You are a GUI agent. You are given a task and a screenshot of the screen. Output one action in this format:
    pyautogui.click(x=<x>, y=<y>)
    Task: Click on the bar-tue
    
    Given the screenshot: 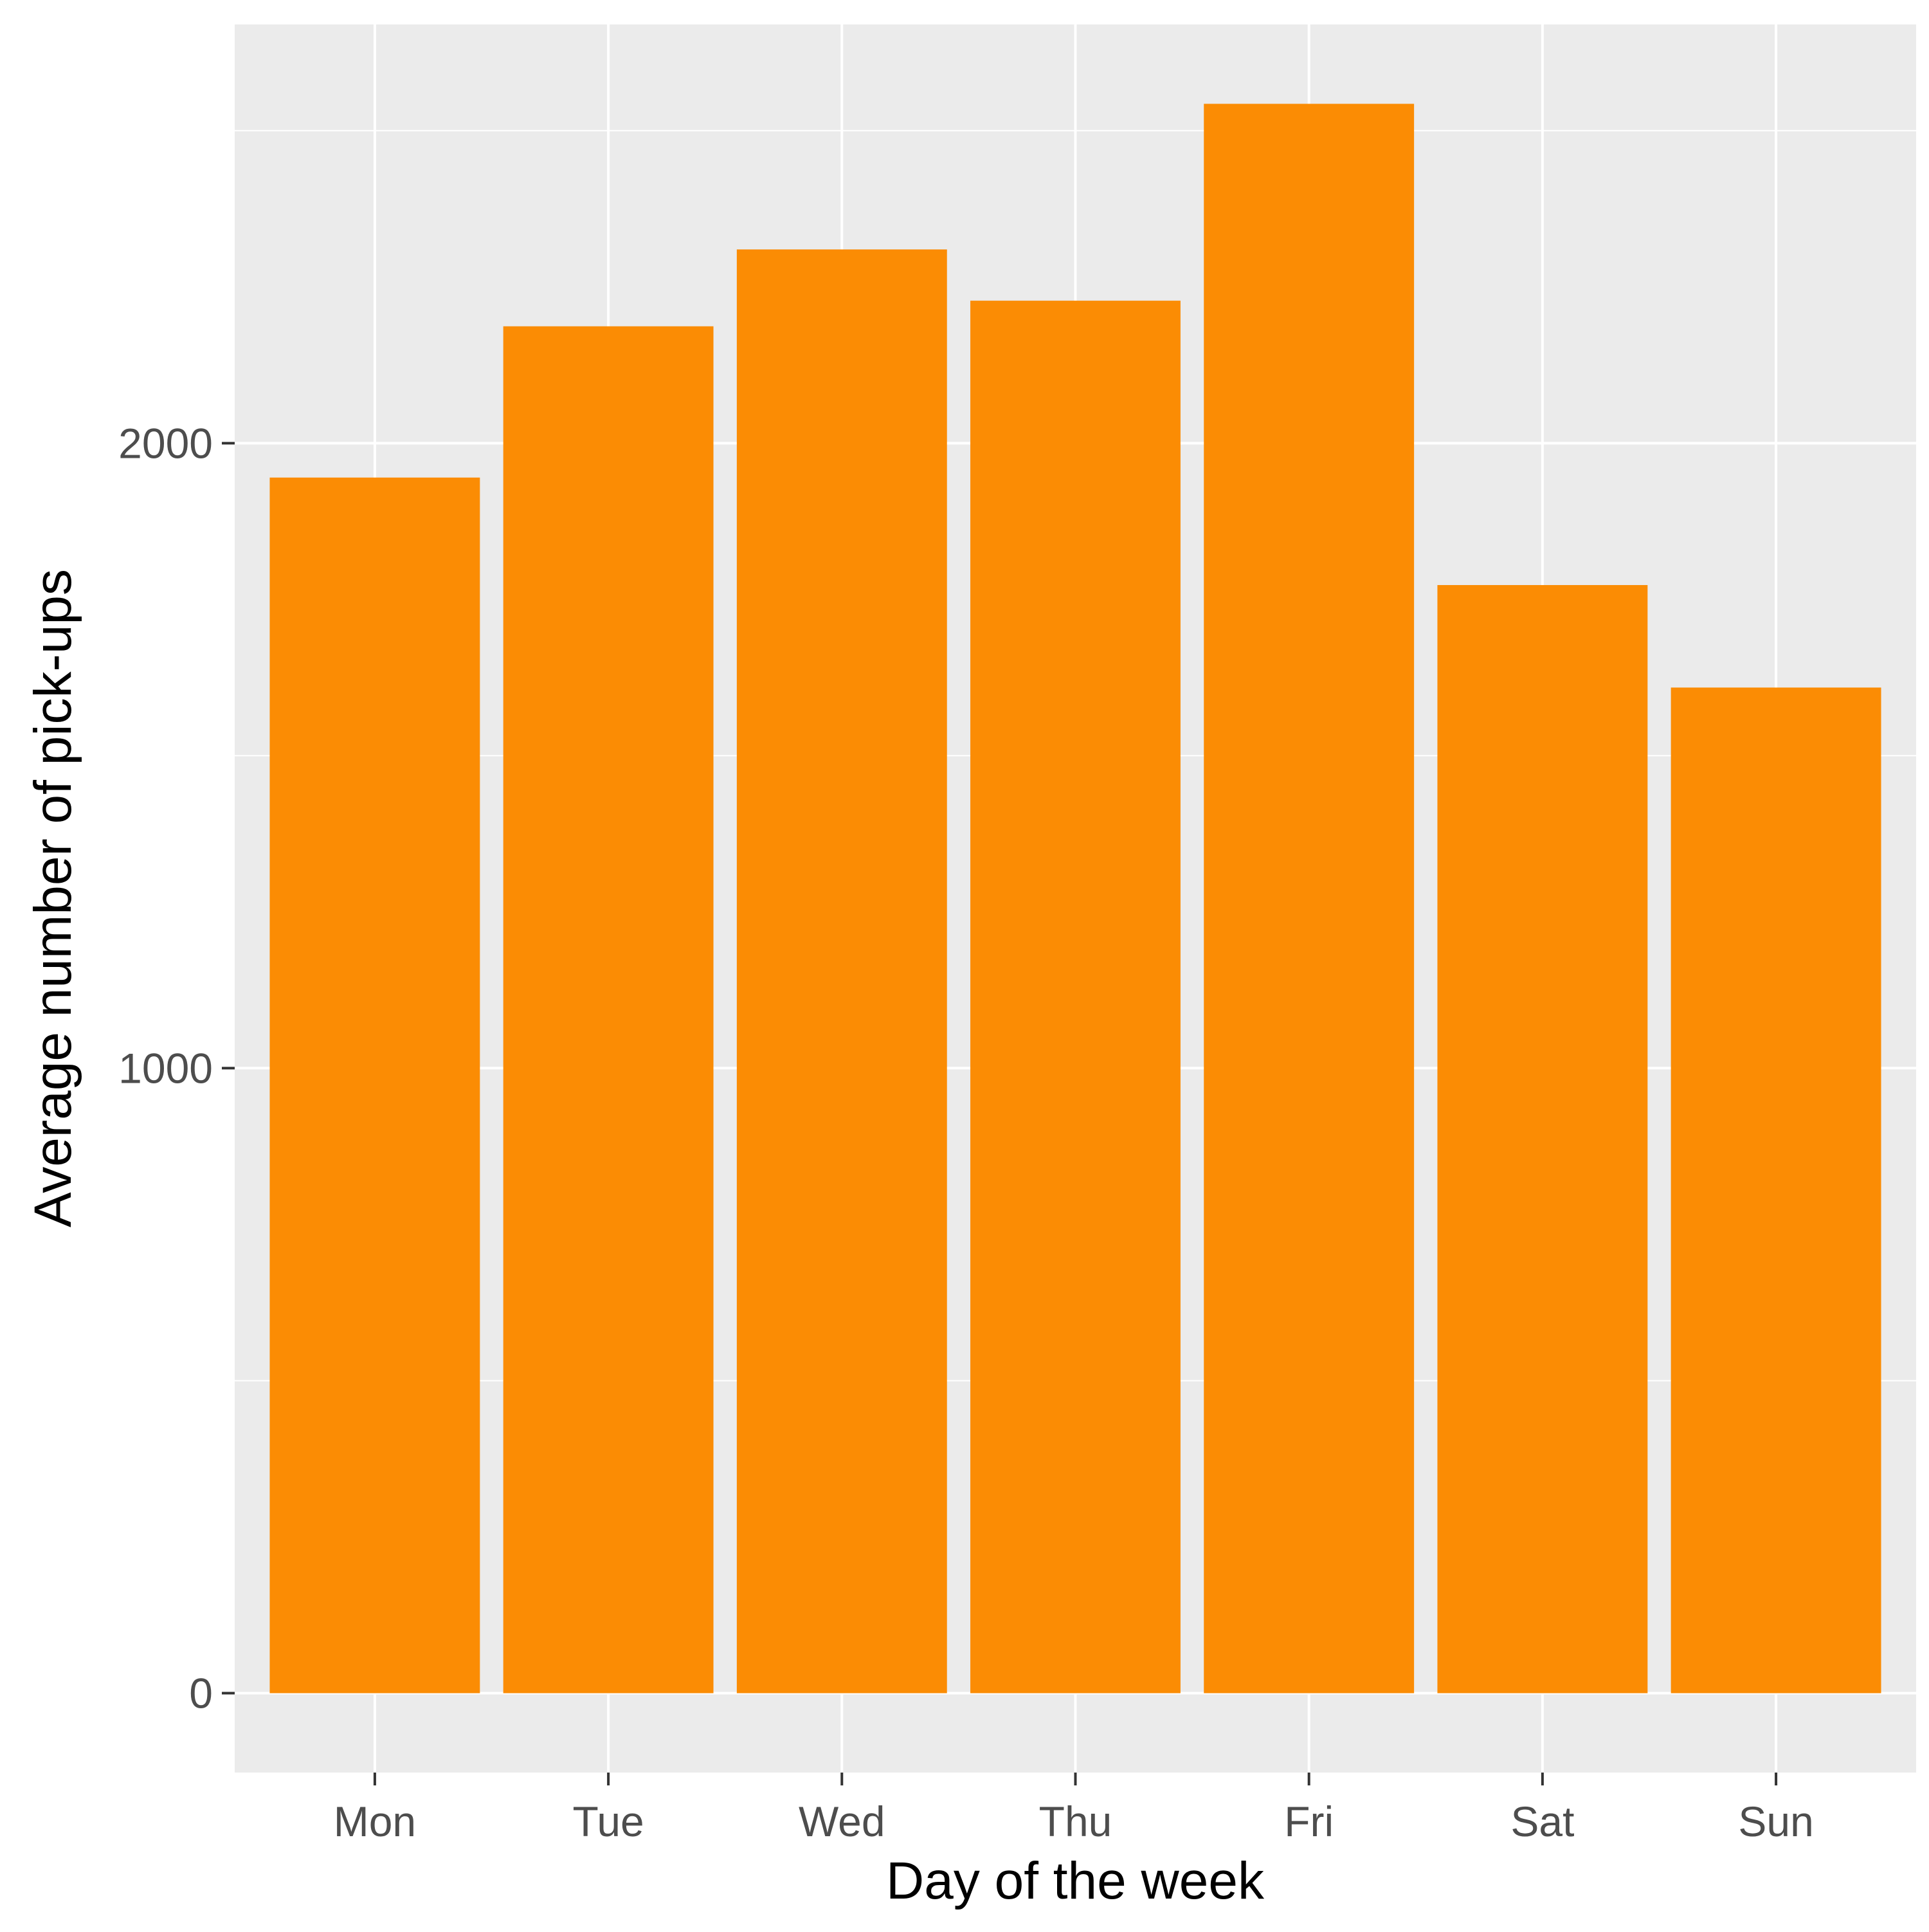 What is the action you would take?
    pyautogui.click(x=608, y=1009)
    